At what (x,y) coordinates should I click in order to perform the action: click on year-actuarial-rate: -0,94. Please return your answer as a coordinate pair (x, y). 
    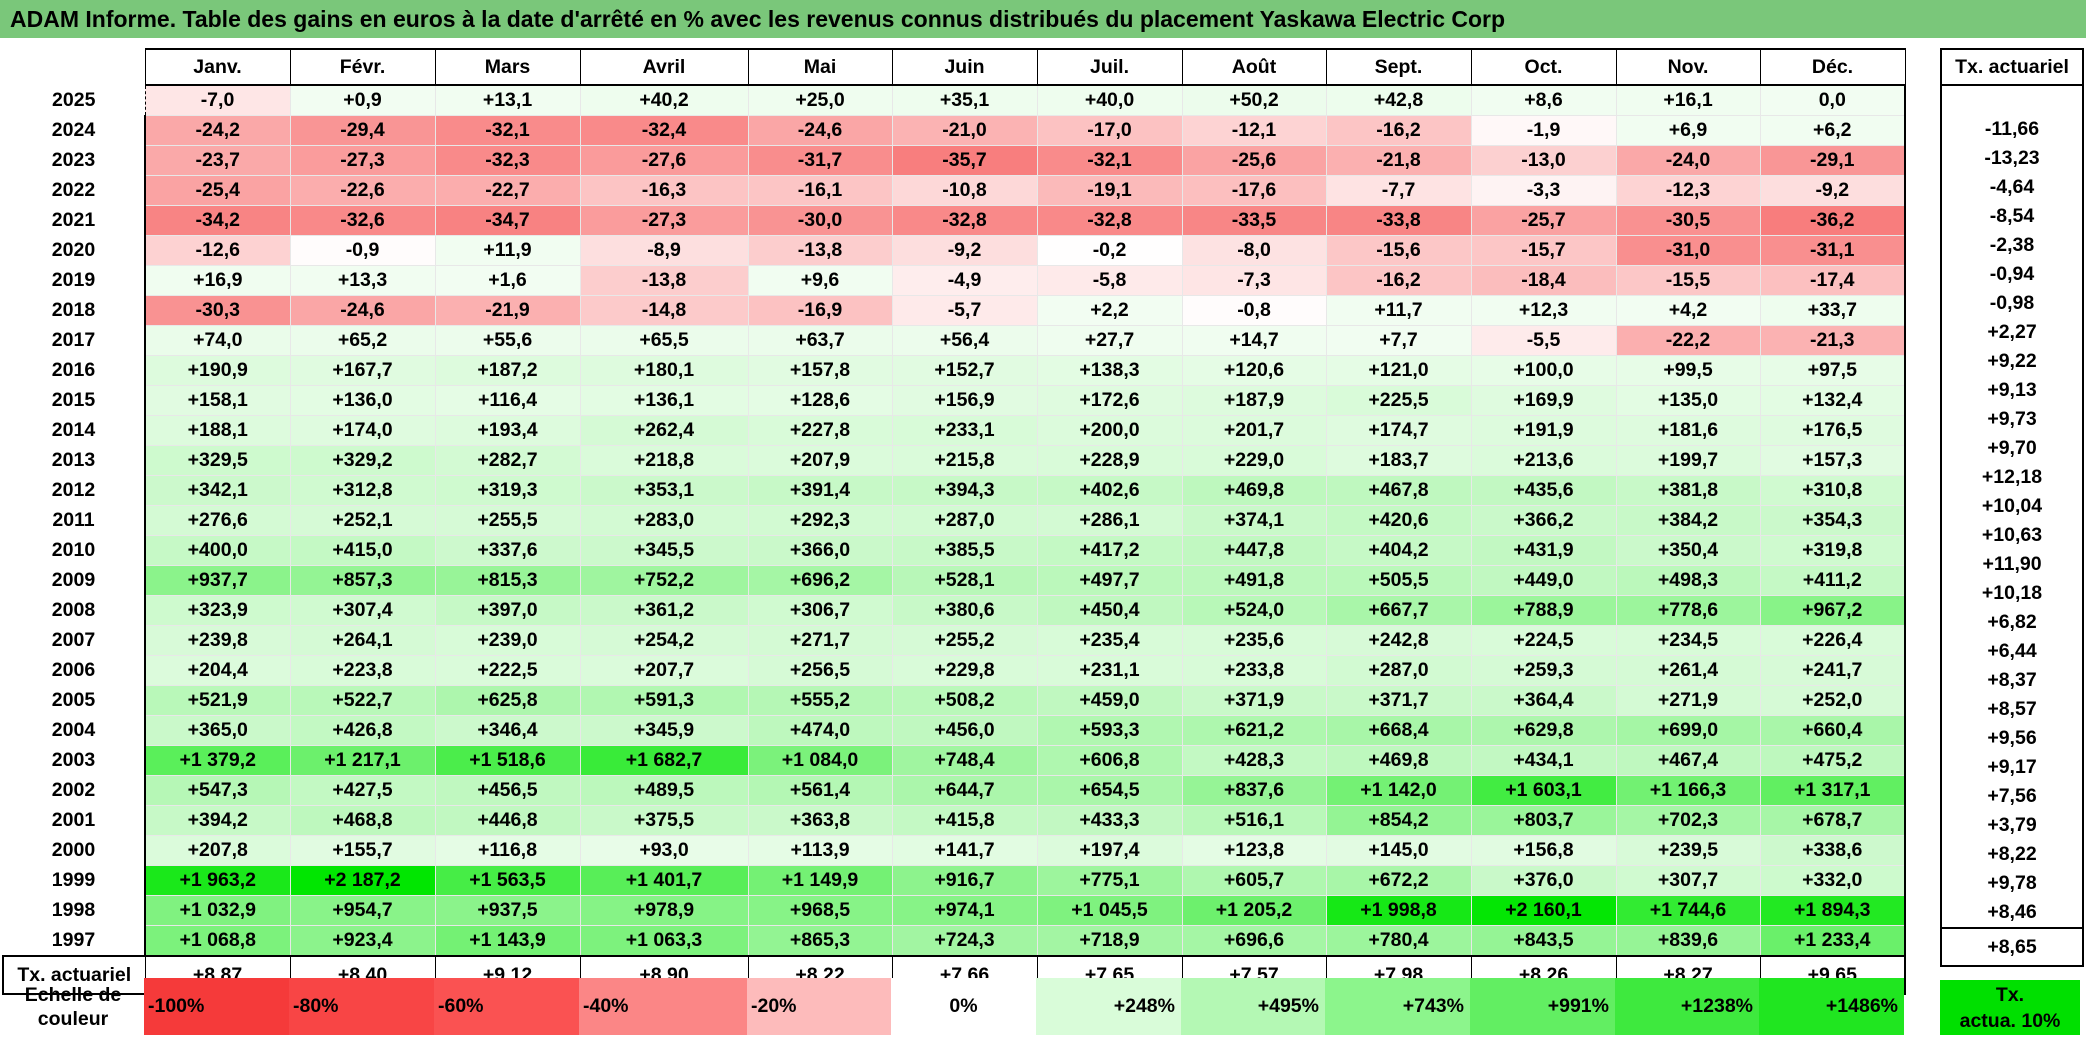
    Looking at the image, I should click on (2012, 274).